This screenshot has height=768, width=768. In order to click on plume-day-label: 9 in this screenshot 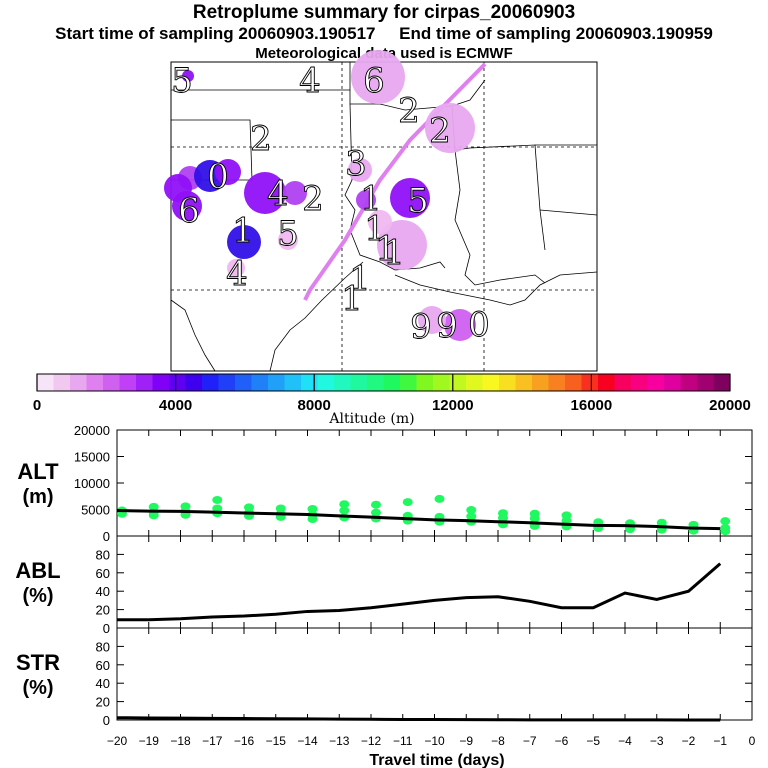, I will do `click(421, 327)`.